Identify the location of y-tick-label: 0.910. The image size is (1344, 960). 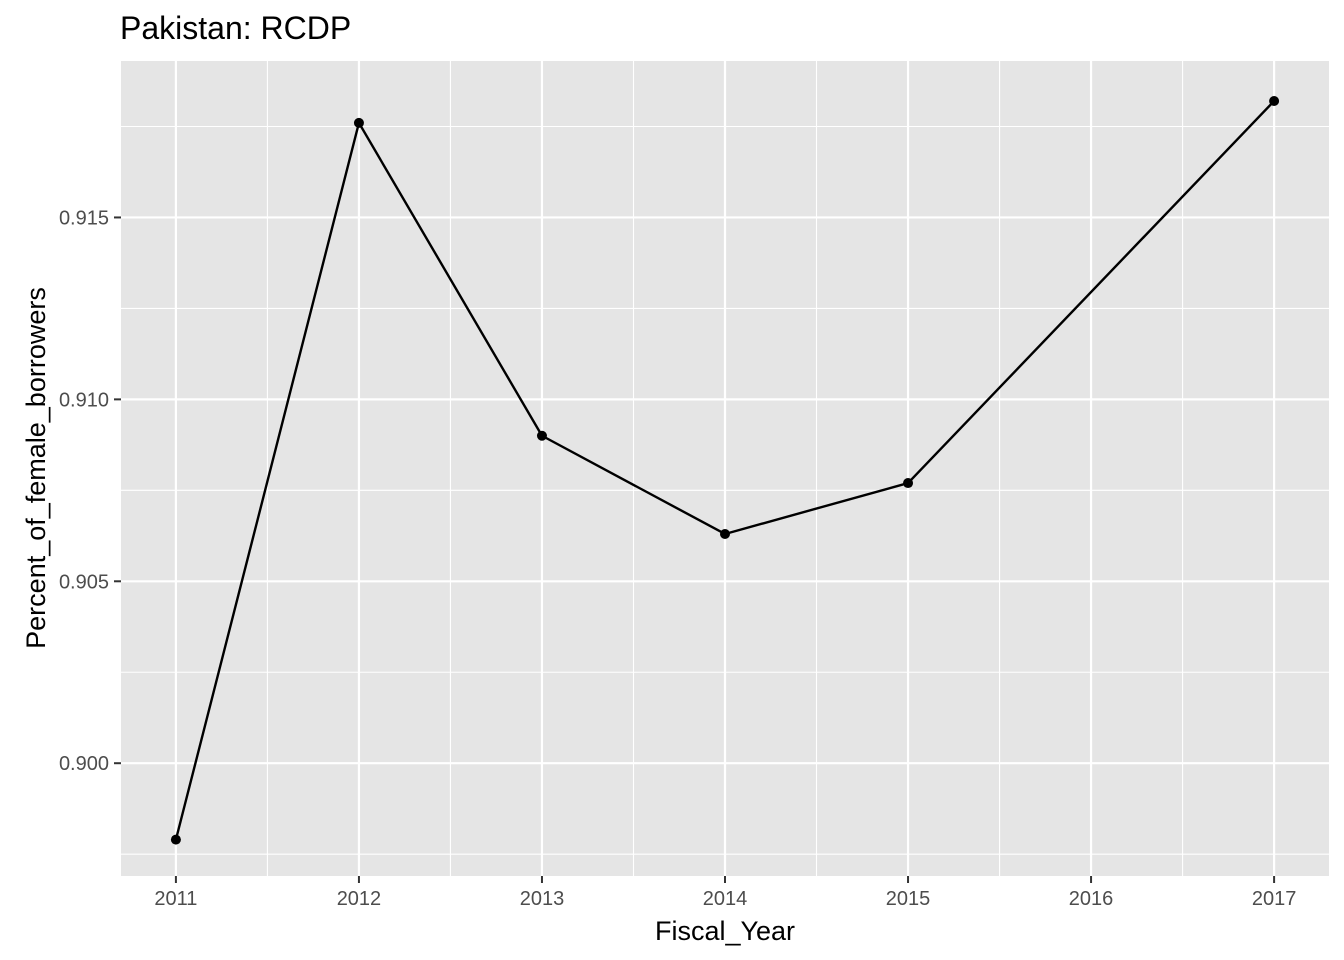
(84, 400).